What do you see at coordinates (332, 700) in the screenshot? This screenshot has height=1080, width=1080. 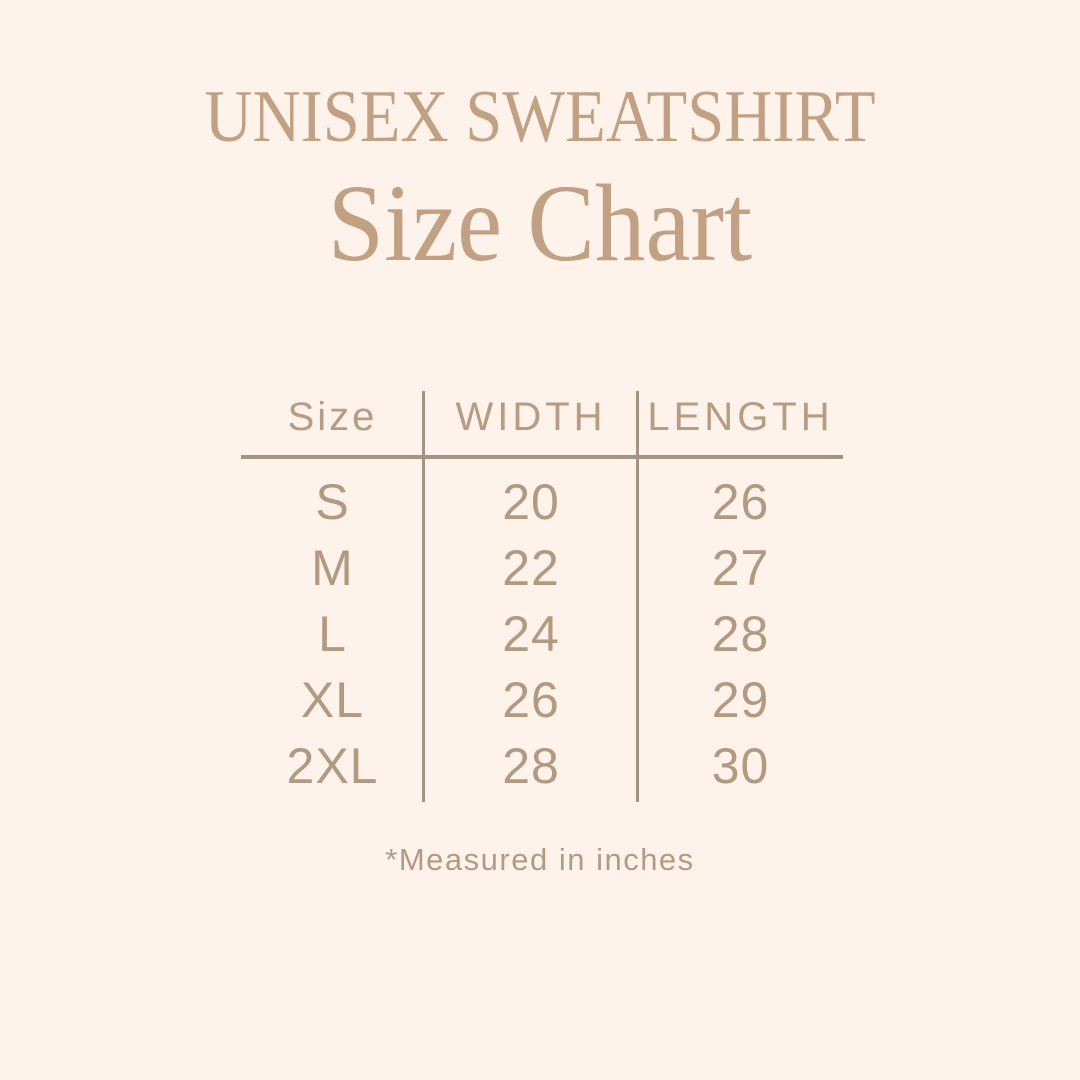 I see `size-label: XL` at bounding box center [332, 700].